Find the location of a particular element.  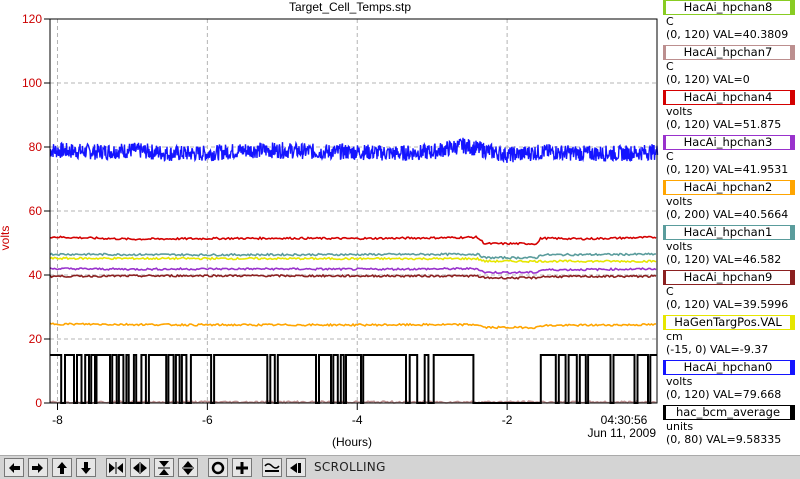

arrow-left-button is located at coordinates (14, 467).